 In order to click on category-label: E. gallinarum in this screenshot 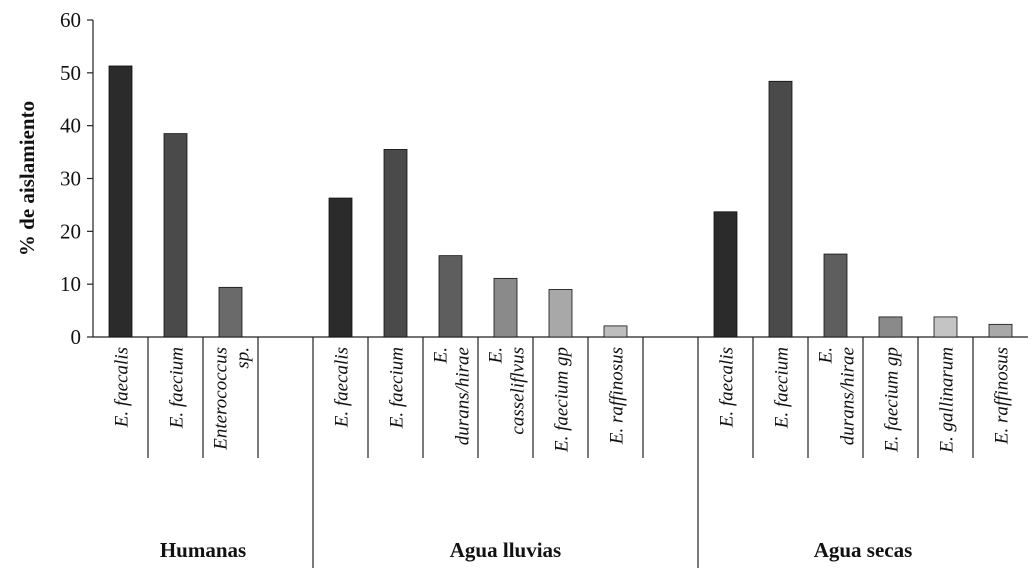, I will do `click(947, 400)`.